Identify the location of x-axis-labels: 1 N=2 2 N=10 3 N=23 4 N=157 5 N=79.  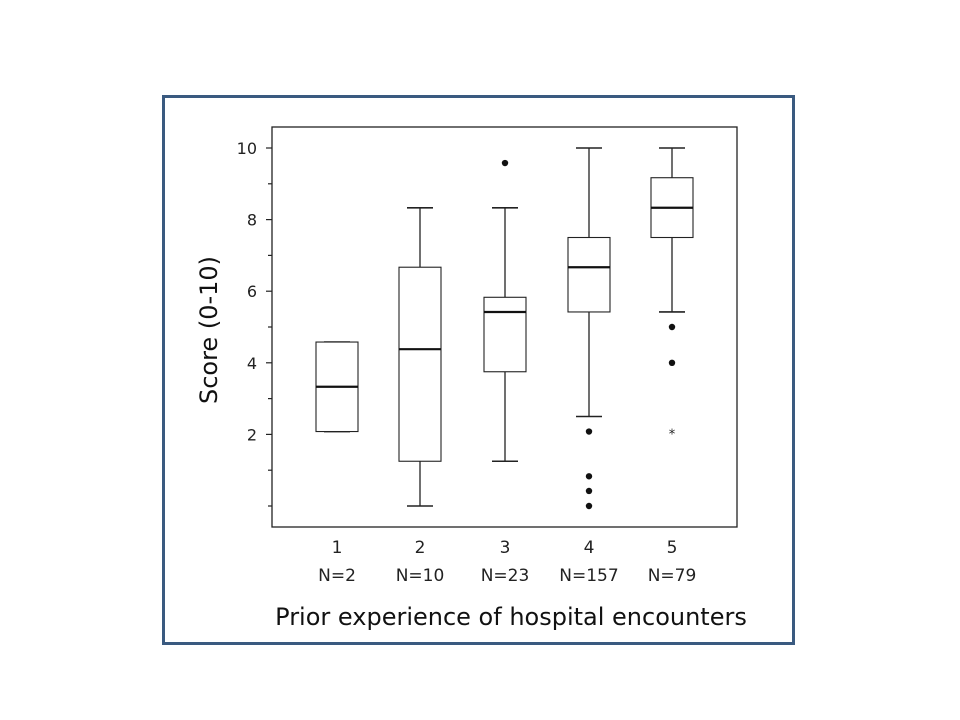
(507, 562).